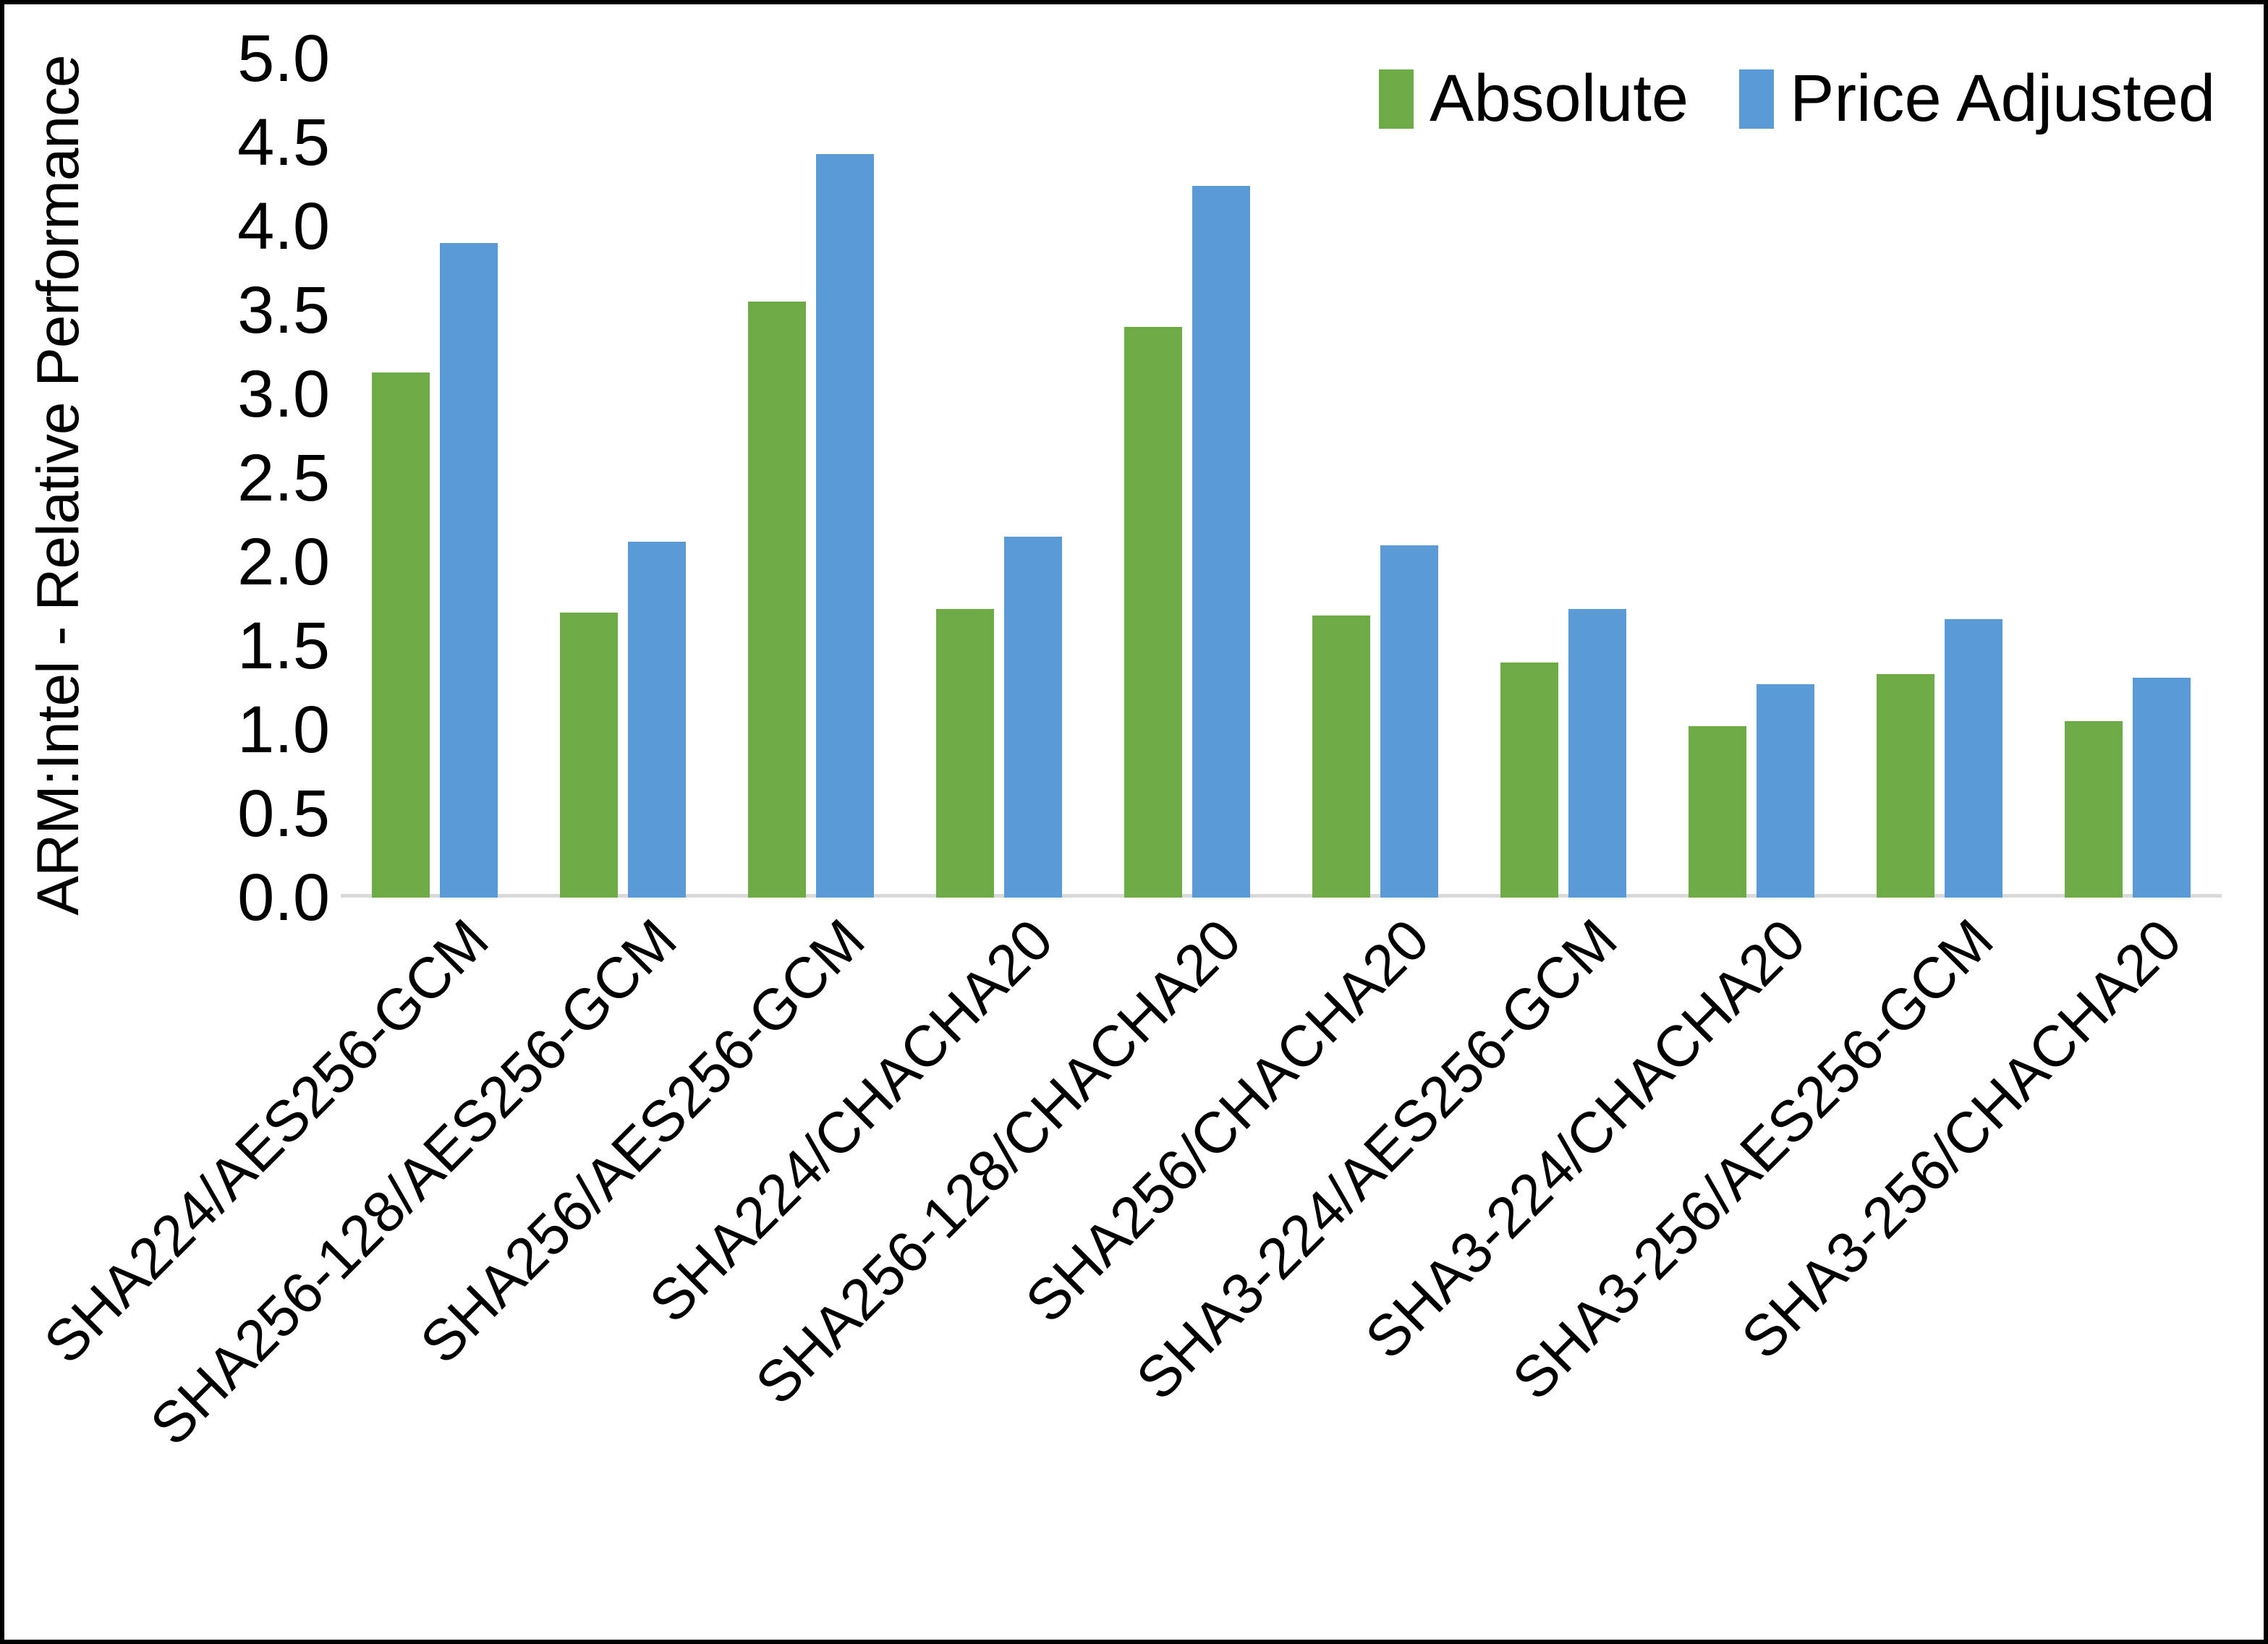 This screenshot has height=1644, width=2268. What do you see at coordinates (283, 58) in the screenshot?
I see `y-axis-tick-label: 5.0` at bounding box center [283, 58].